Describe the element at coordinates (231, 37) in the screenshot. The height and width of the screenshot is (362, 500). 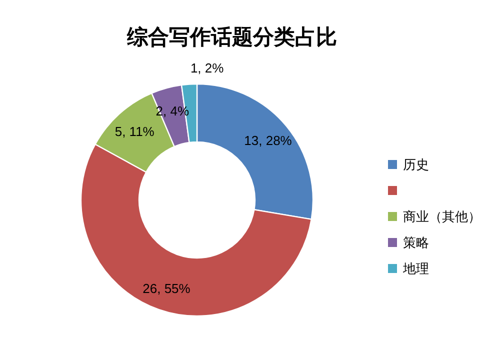
I see `chart-title: 综合写作话题分类占比` at that location.